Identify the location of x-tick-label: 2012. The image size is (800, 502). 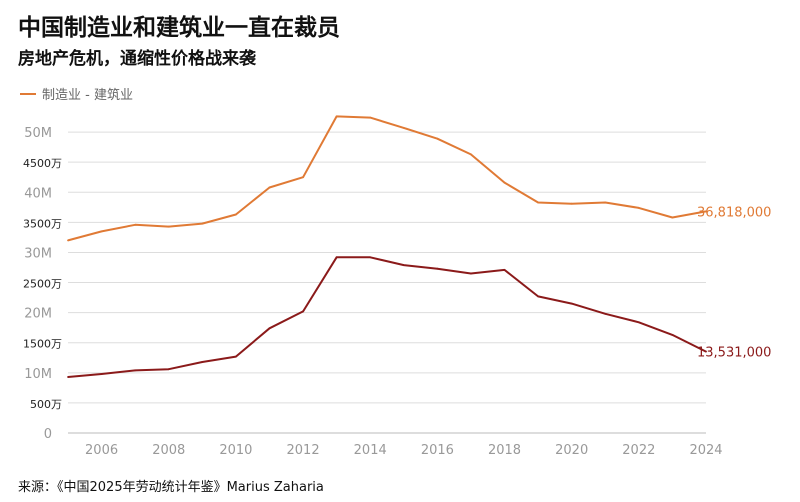
(303, 450).